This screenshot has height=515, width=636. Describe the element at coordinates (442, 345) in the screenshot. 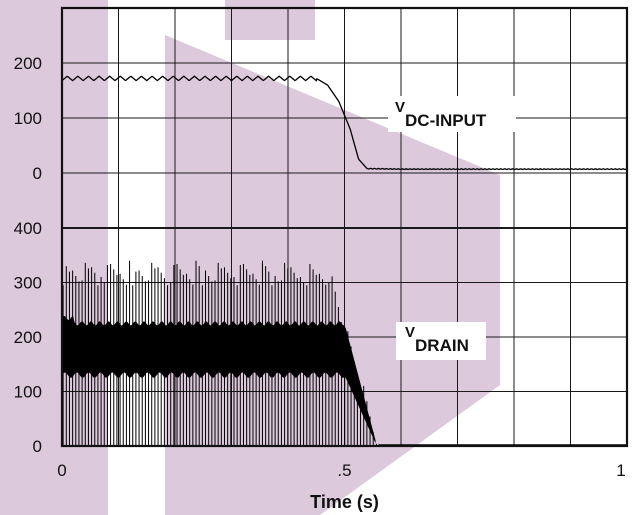

I see `label-v-drain-sub: DRAIN` at that location.